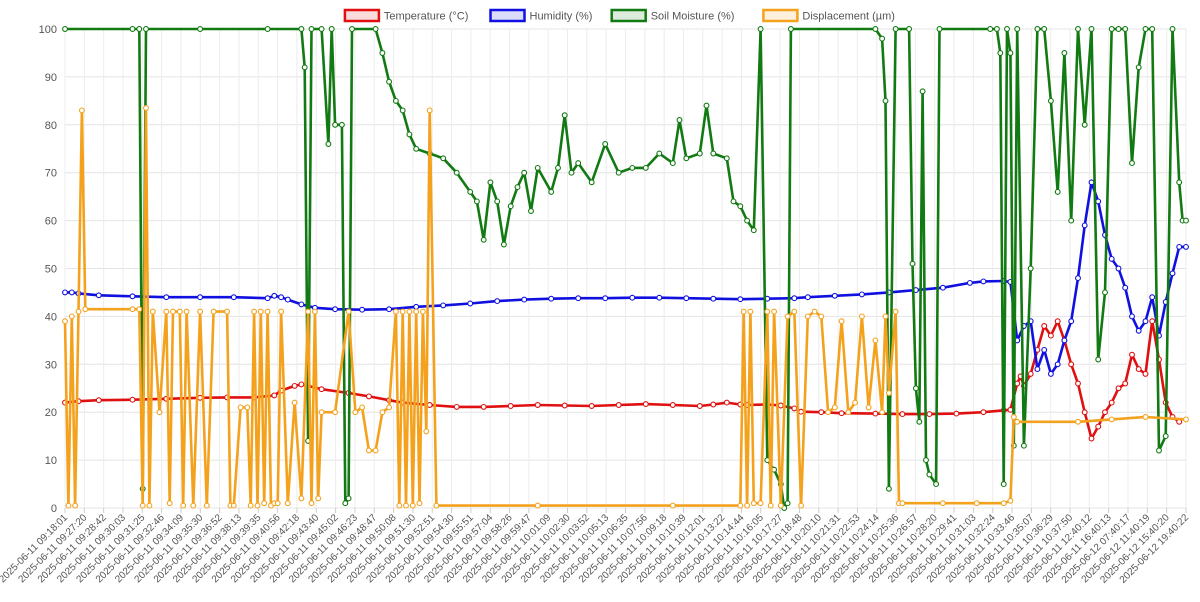 This screenshot has width=1200, height=602. Describe the element at coordinates (51, 78) in the screenshot. I see `y-tick-label: 90` at that location.